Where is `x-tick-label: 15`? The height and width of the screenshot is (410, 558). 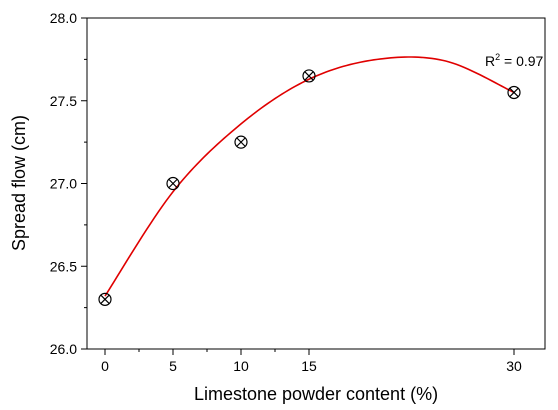
x-tick-label: 15 is located at coordinates (309, 366).